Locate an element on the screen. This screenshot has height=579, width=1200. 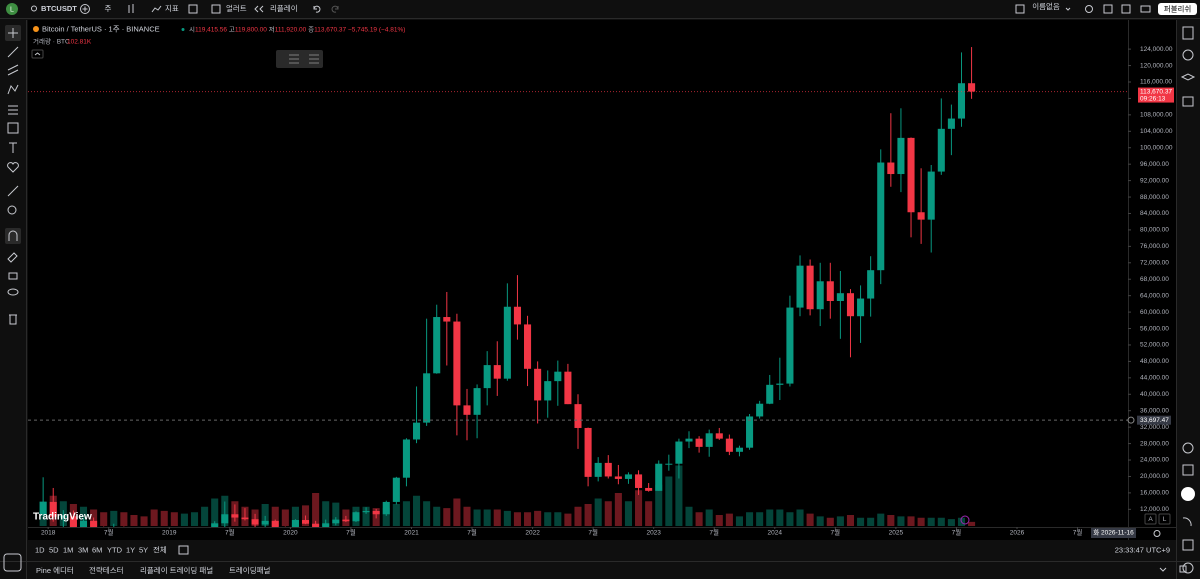
pattern-tool is located at coordinates (13, 89).